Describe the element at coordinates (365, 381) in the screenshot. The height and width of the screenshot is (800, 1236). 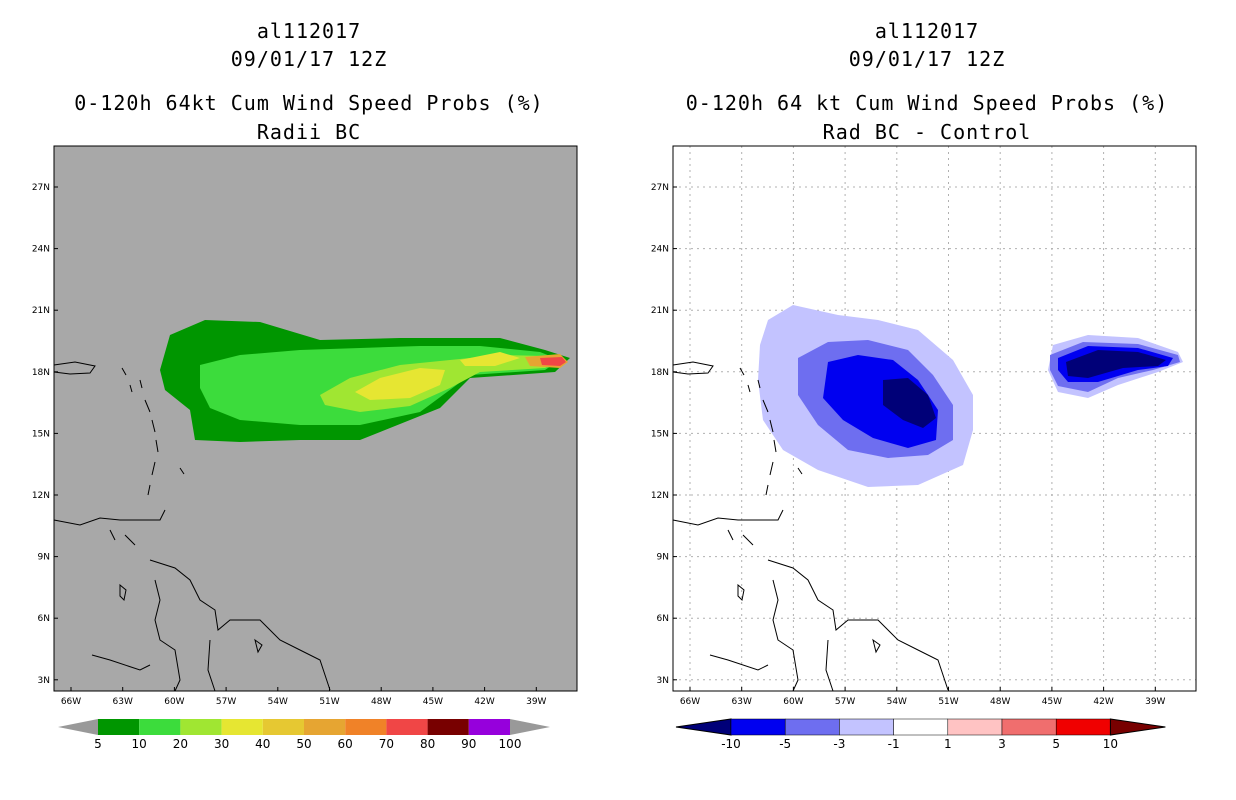
I see `probability-contours` at that location.